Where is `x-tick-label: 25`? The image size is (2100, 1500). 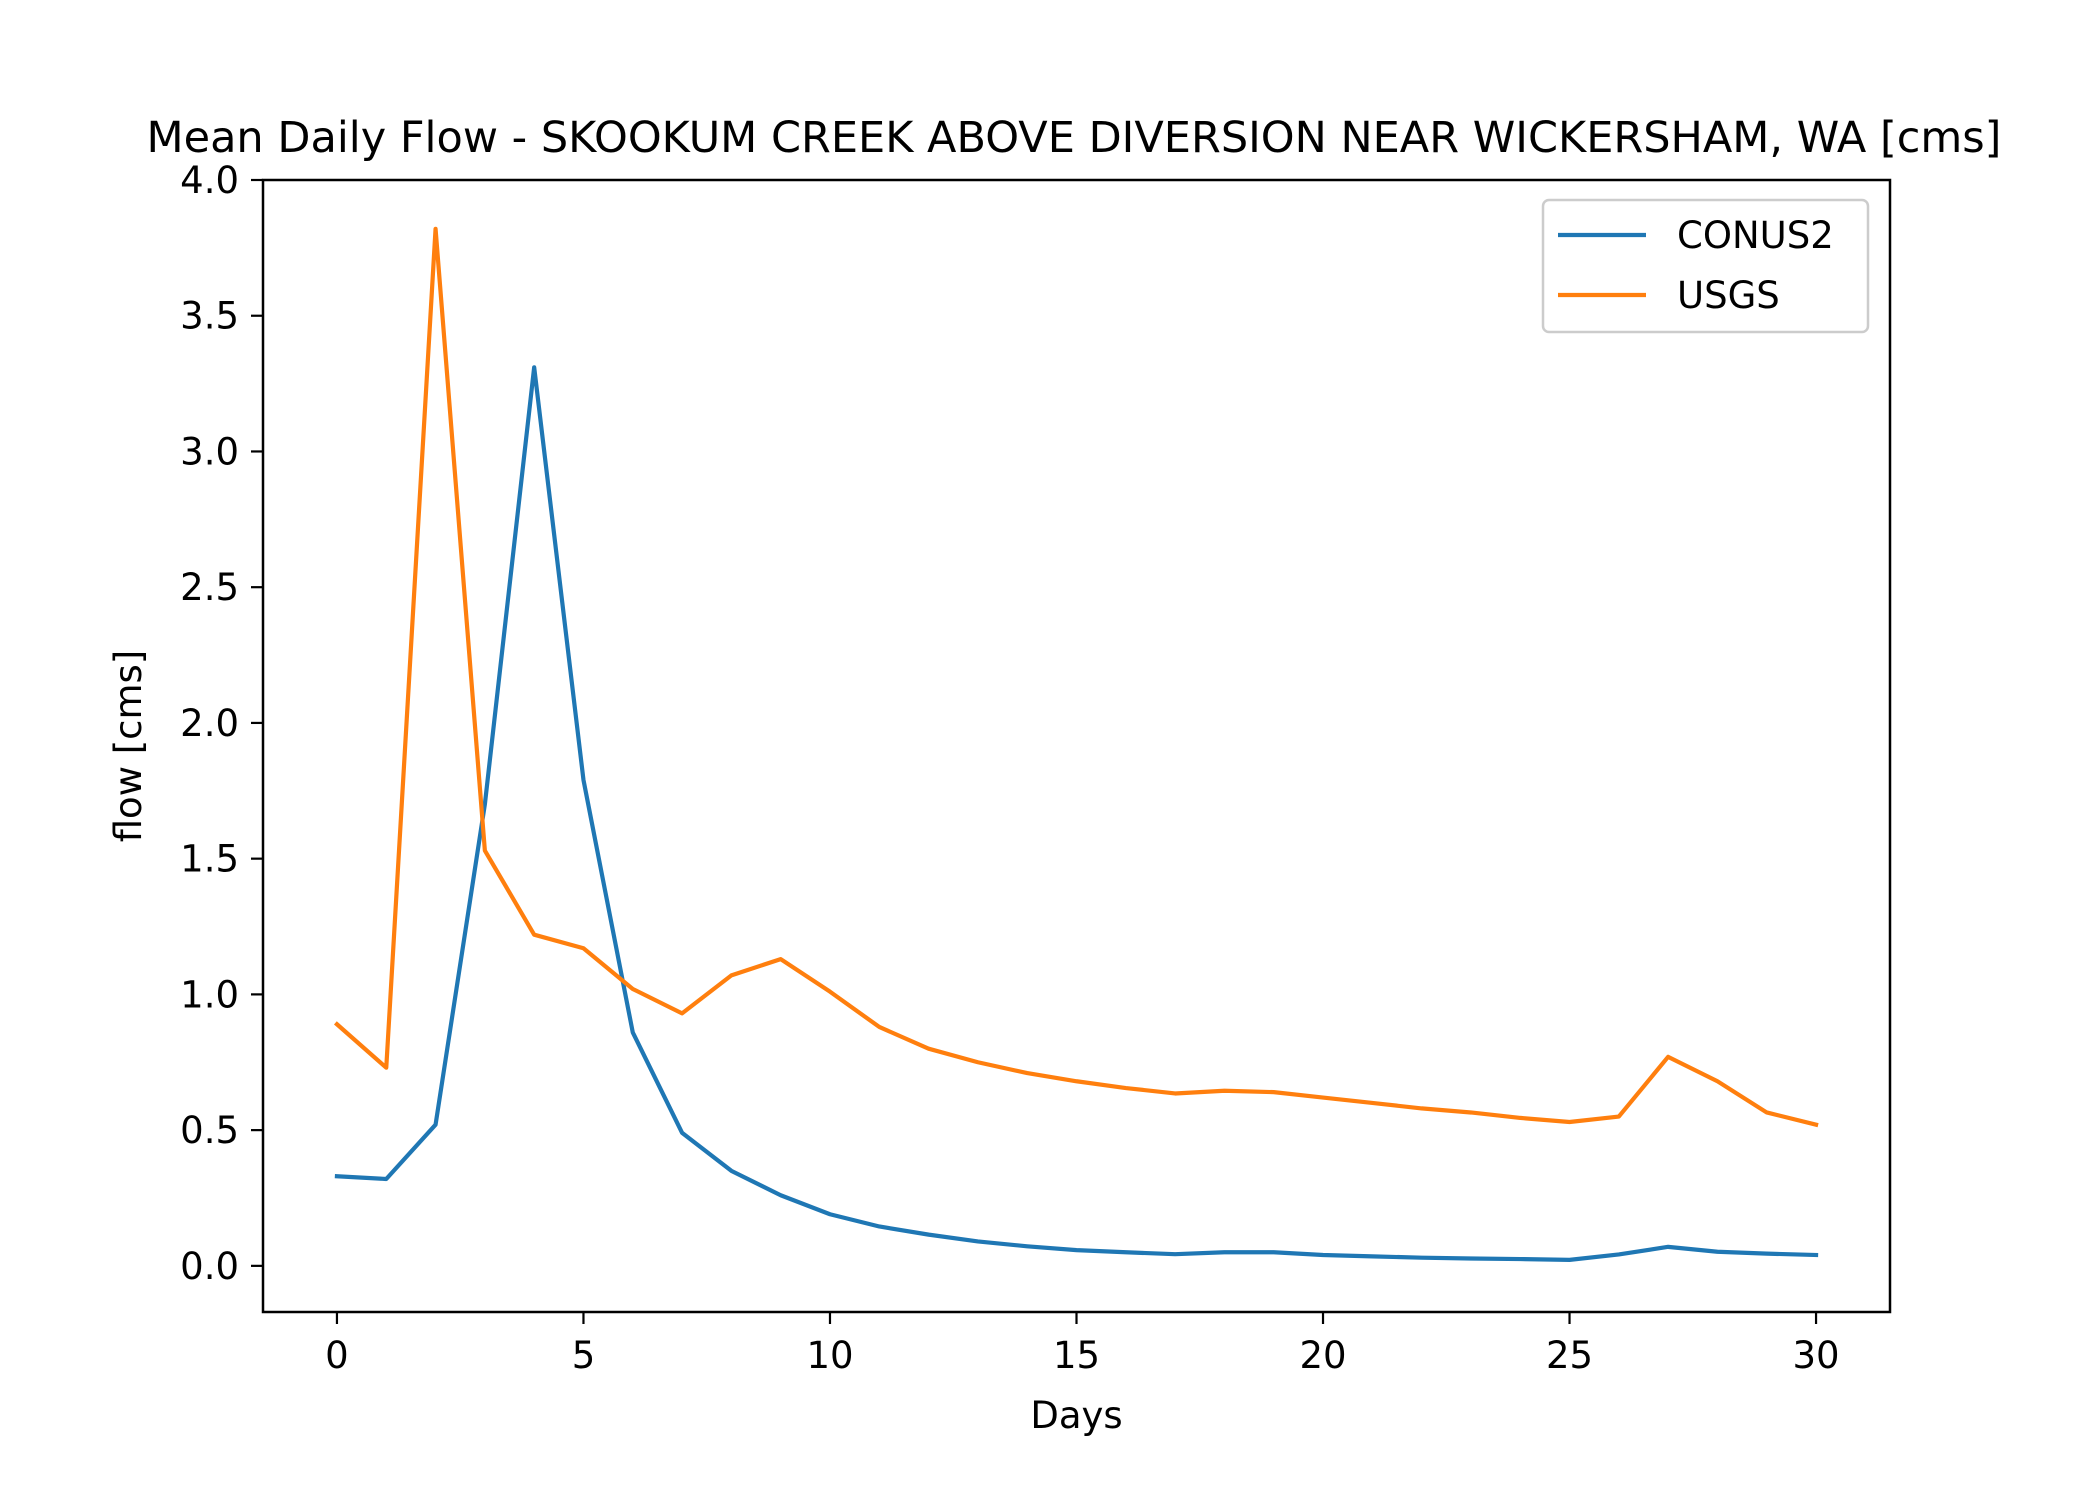
x-tick-label: 25 is located at coordinates (1569, 1355).